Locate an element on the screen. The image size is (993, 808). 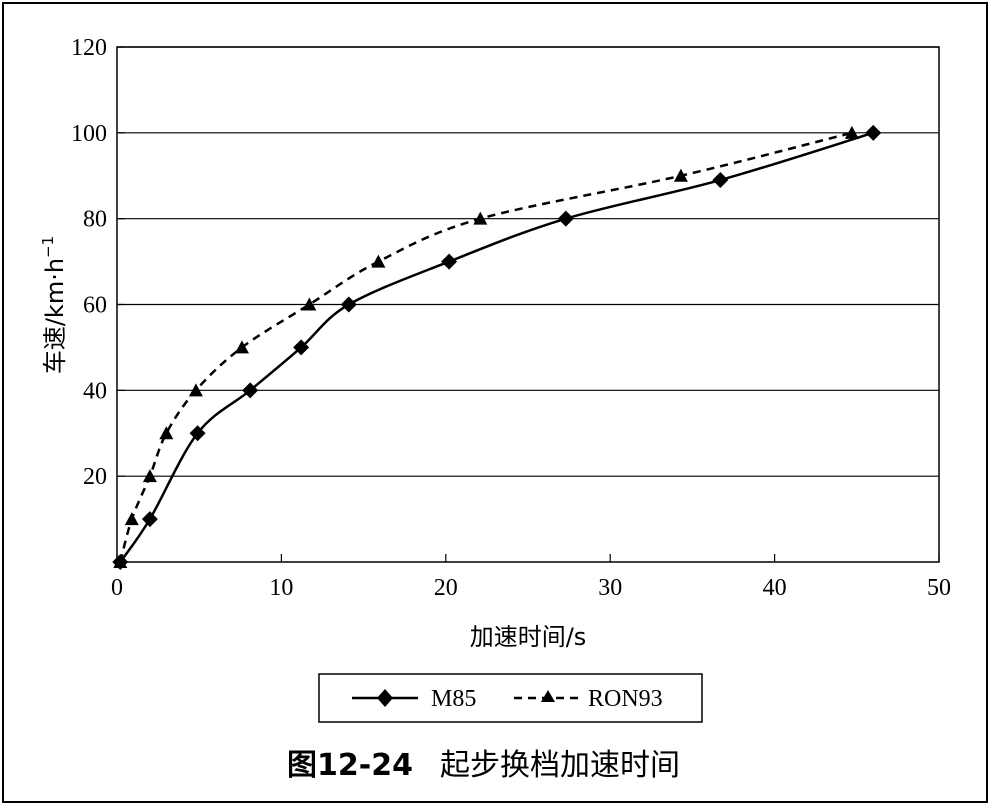
y-tick-label-1: 40 is located at coordinates (95, 391).